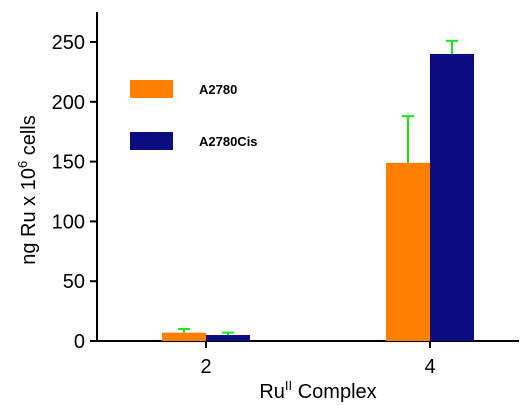 The height and width of the screenshot is (405, 531). What do you see at coordinates (194, 115) in the screenshot?
I see `legend: A2780 A2780Cis` at bounding box center [194, 115].